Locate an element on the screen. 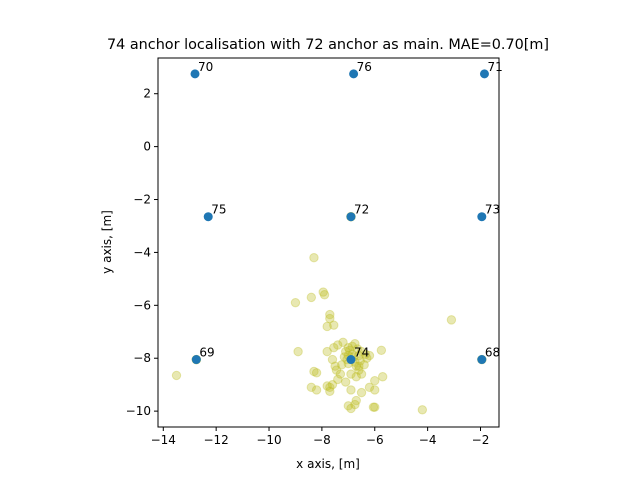 The height and width of the screenshot is (480, 640). y-axis-label: y axis, [m] is located at coordinates (107, 242).